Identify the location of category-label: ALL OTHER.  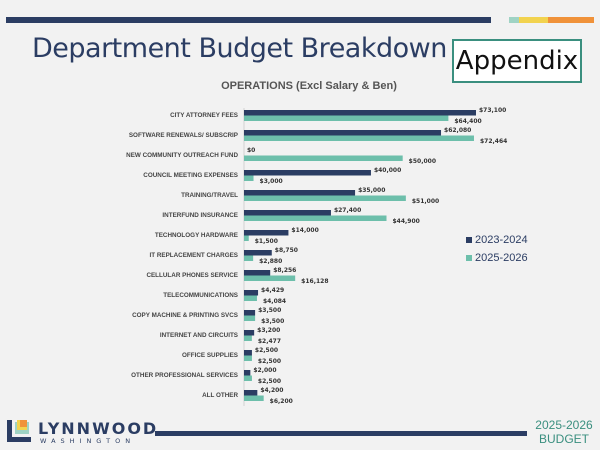
(220, 395).